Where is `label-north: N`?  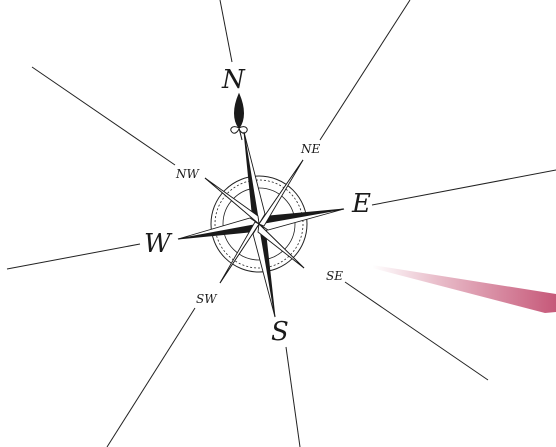 label-north: N is located at coordinates (233, 80).